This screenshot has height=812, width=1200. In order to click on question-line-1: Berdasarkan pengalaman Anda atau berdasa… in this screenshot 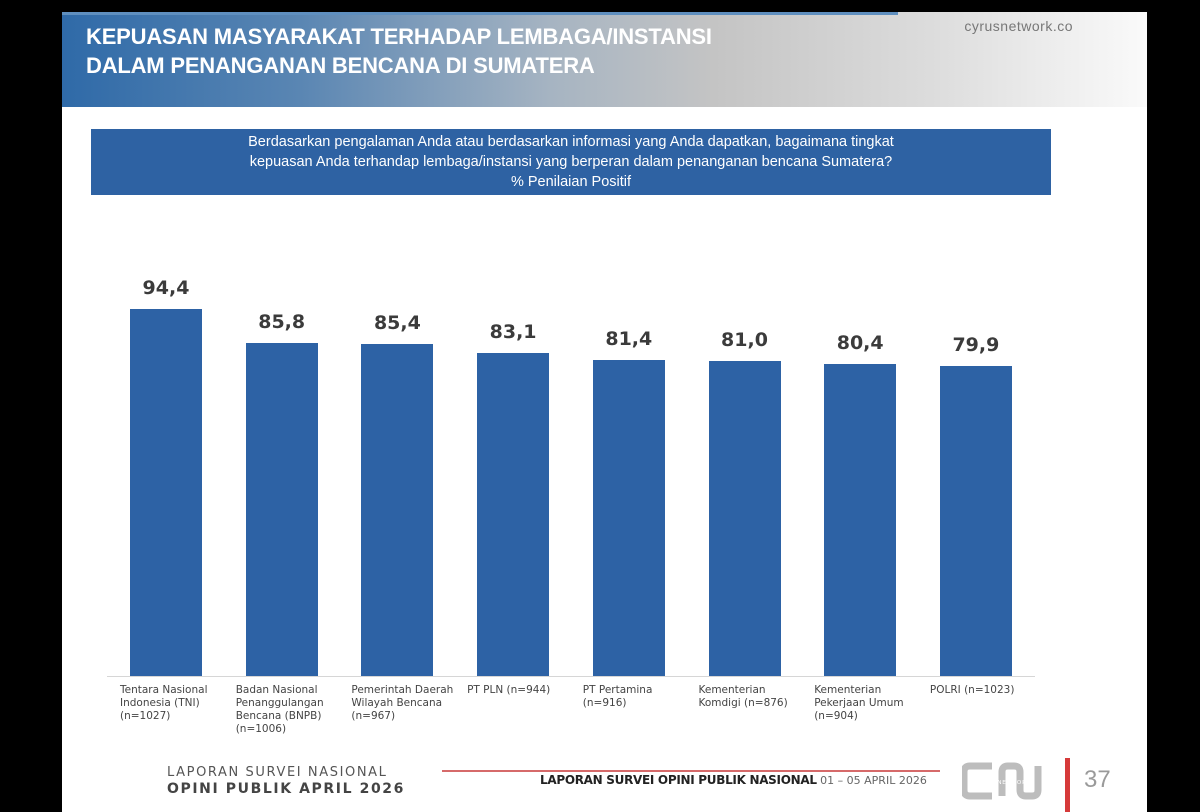, I will do `click(571, 142)`.